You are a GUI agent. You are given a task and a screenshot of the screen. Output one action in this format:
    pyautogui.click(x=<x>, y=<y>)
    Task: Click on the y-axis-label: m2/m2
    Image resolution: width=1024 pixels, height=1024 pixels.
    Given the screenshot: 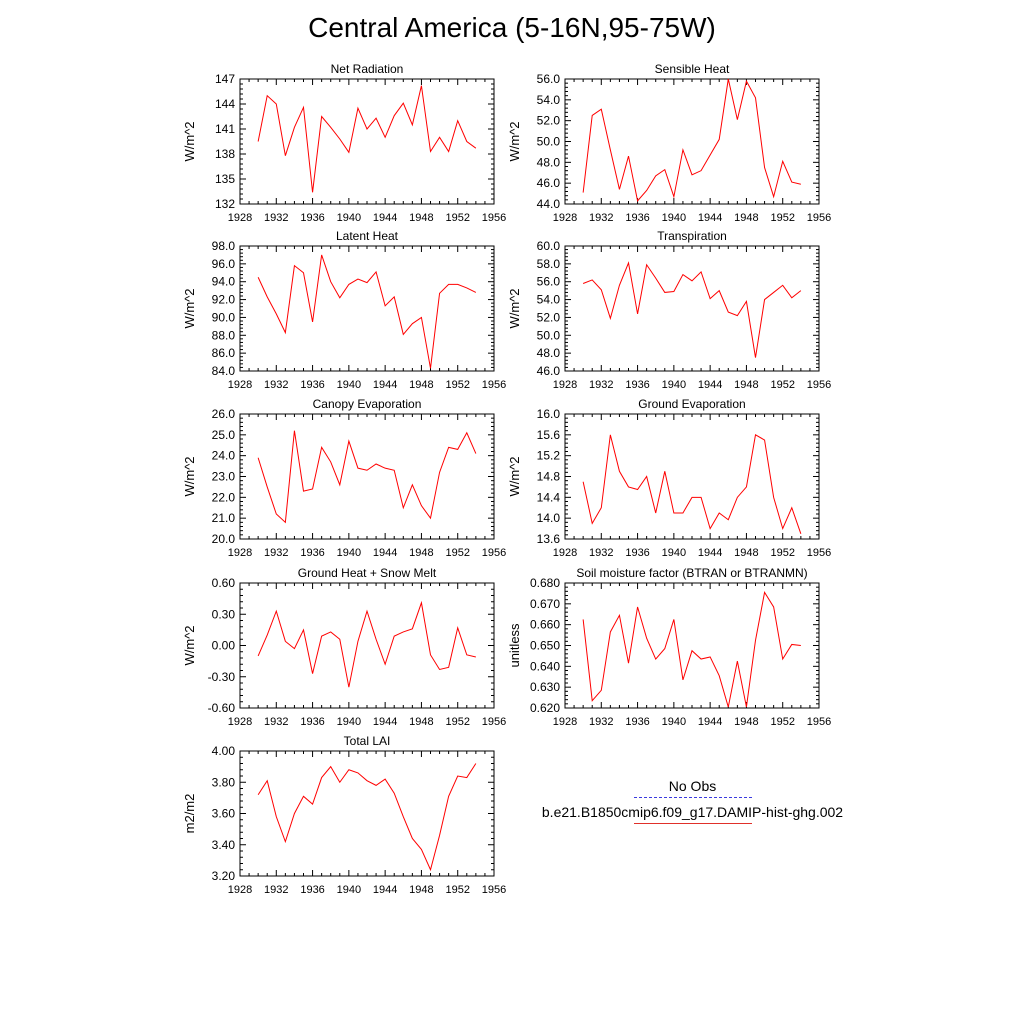 What is the action you would take?
    pyautogui.click(x=189, y=814)
    